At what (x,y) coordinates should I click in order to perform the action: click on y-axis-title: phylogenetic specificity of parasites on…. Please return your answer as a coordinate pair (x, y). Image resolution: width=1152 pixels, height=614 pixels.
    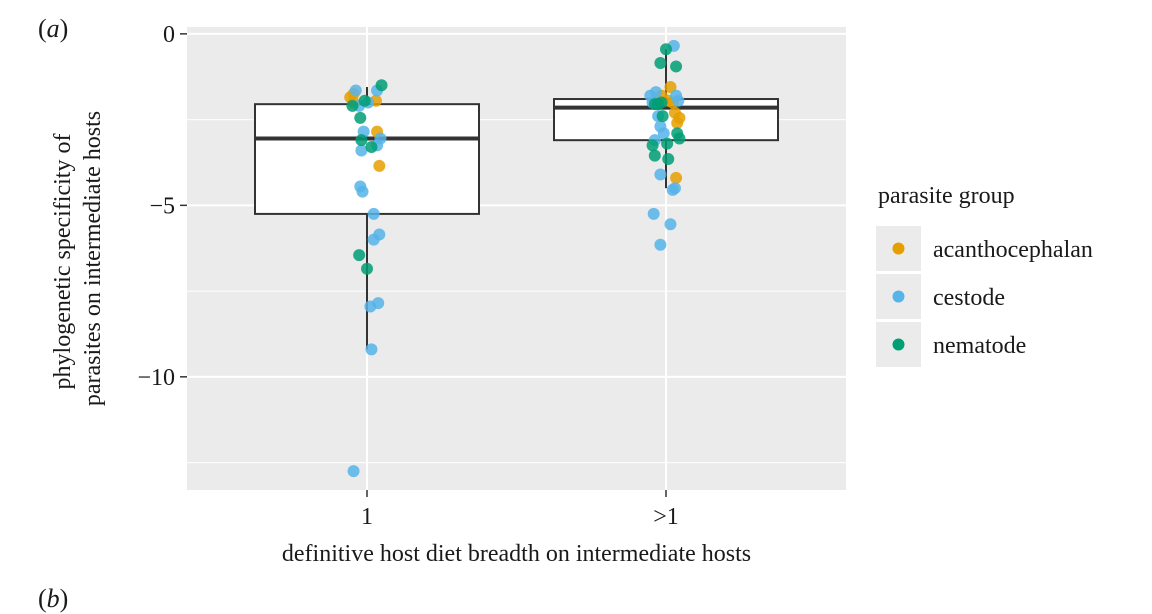
    Looking at the image, I should click on (78, 258).